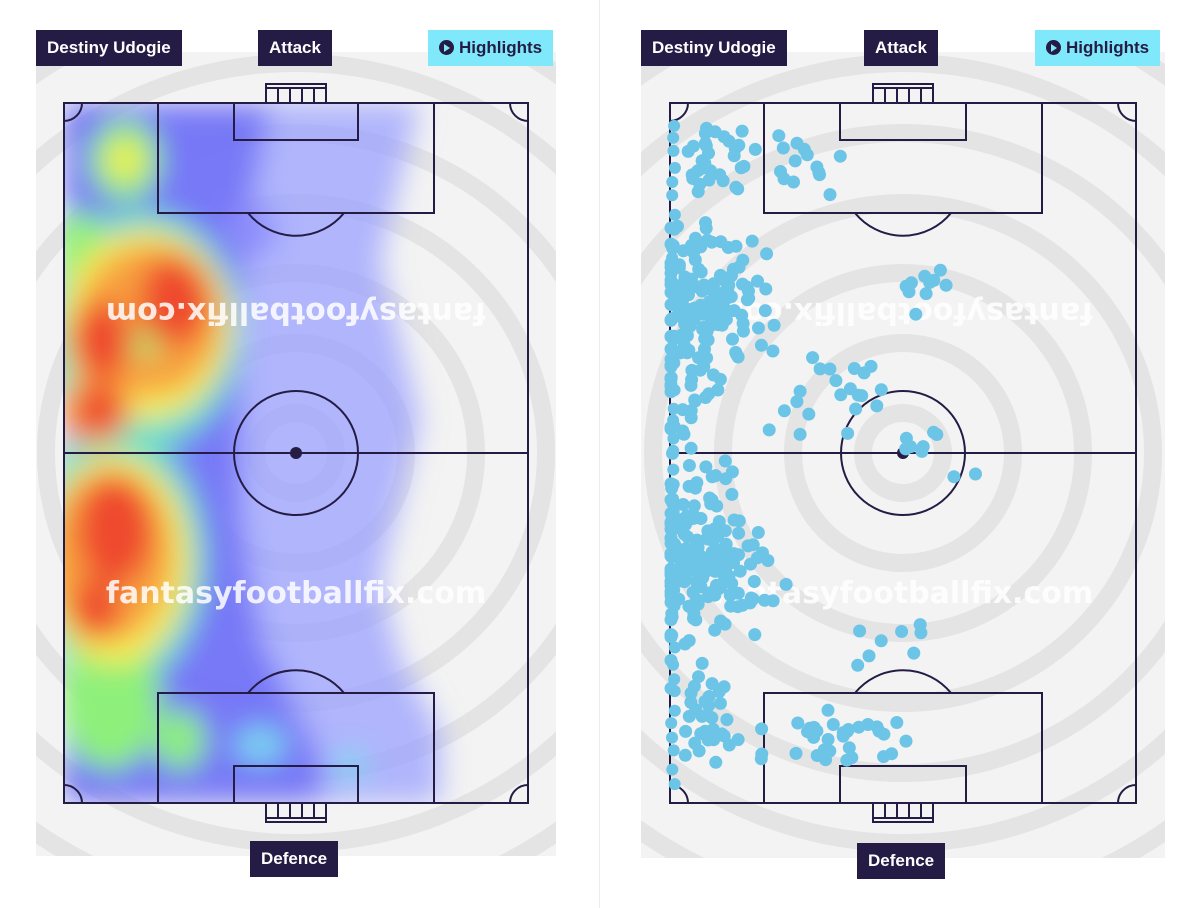  What do you see at coordinates (294, 859) in the screenshot?
I see `defence-label: Defence` at bounding box center [294, 859].